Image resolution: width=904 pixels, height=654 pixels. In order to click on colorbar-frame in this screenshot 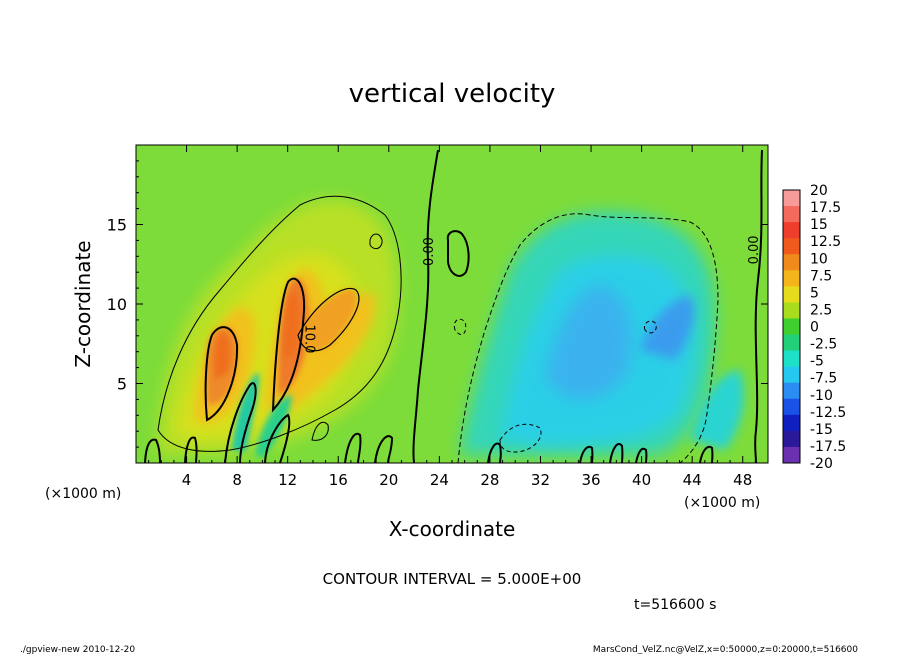, I will do `click(791, 326)`.